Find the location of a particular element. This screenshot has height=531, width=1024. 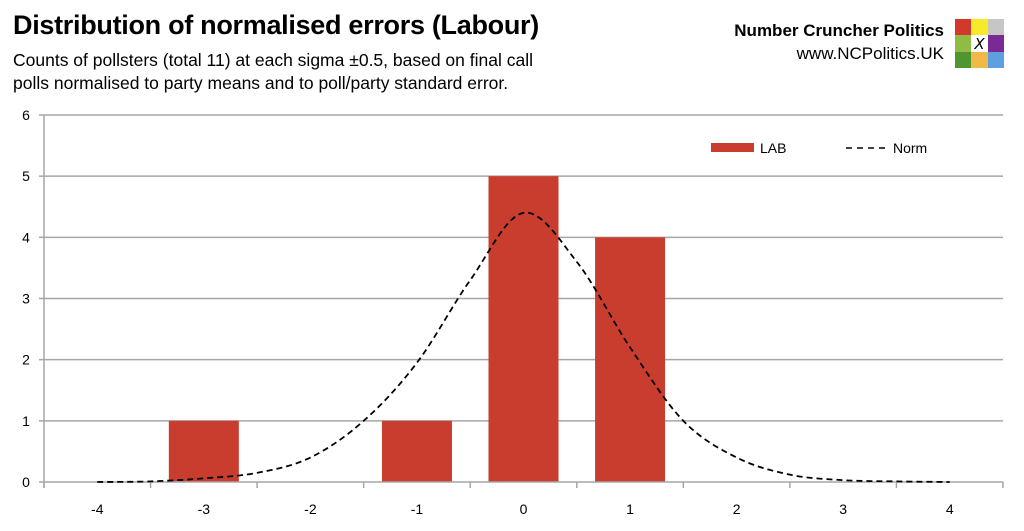

logo-tile: X is located at coordinates (979, 44).